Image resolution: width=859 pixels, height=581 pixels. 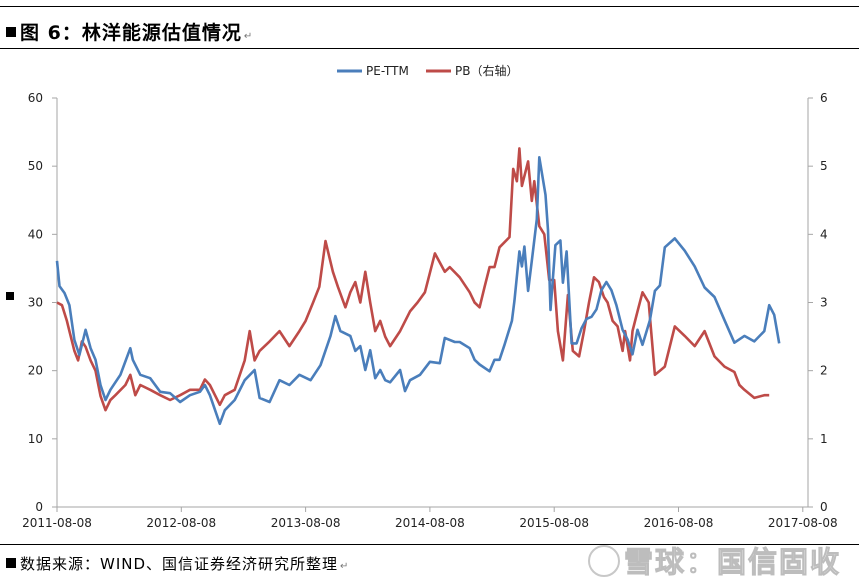 I want to click on right-tick-label: 6, so click(x=824, y=98).